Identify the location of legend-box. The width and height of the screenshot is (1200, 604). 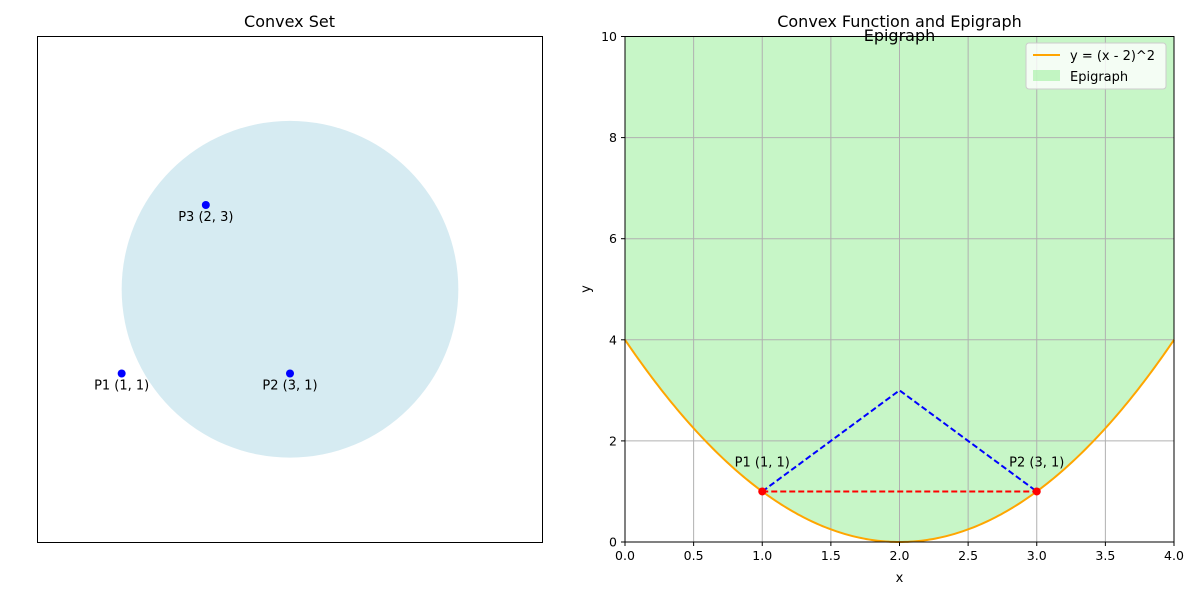
(1096, 66).